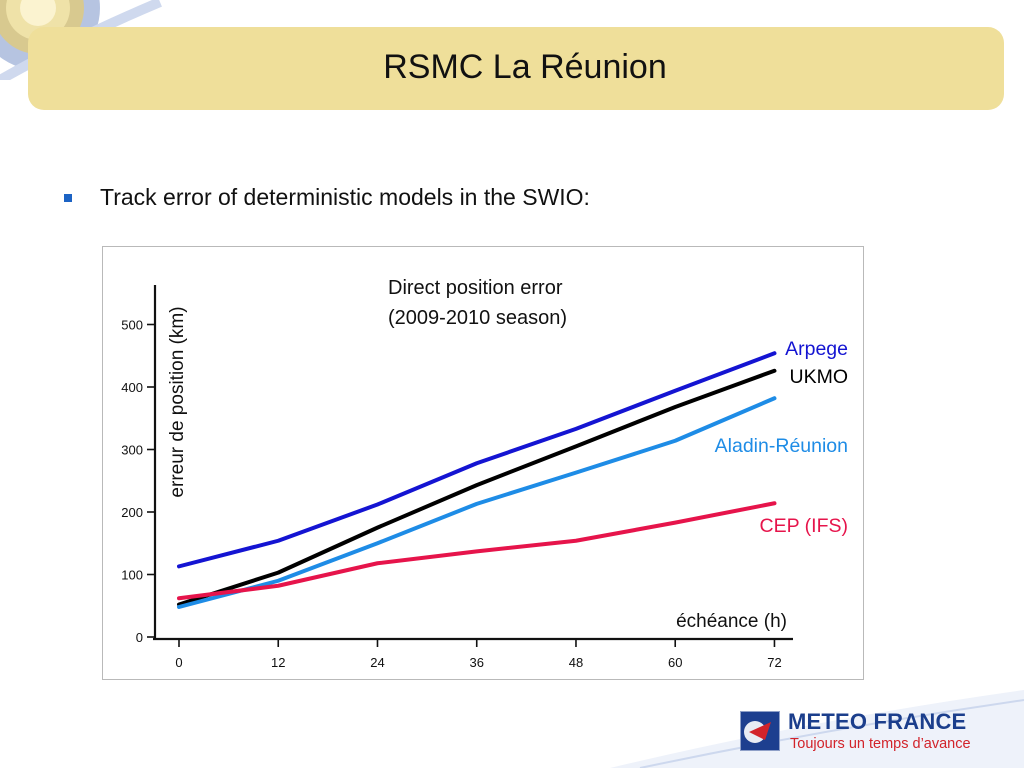 The height and width of the screenshot is (768, 1024). I want to click on series-label-ukmo: UKMO, so click(819, 377).